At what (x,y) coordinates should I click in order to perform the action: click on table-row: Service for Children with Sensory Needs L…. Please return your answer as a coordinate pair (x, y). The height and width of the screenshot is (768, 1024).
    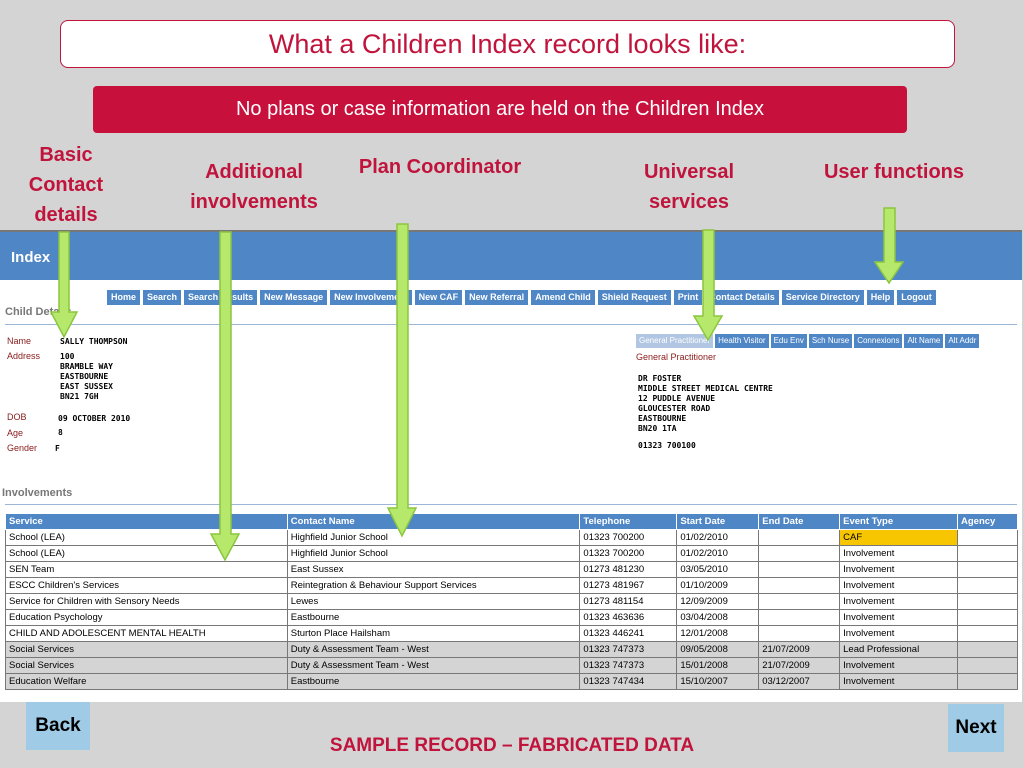
    Looking at the image, I should click on (511, 601).